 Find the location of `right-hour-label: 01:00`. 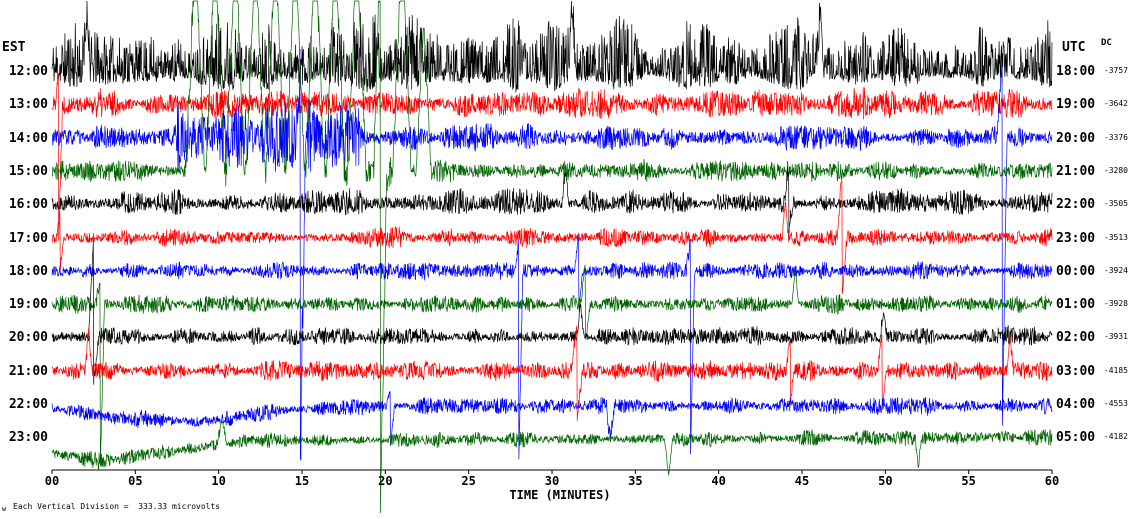

right-hour-label: 01:00 is located at coordinates (1076, 305).